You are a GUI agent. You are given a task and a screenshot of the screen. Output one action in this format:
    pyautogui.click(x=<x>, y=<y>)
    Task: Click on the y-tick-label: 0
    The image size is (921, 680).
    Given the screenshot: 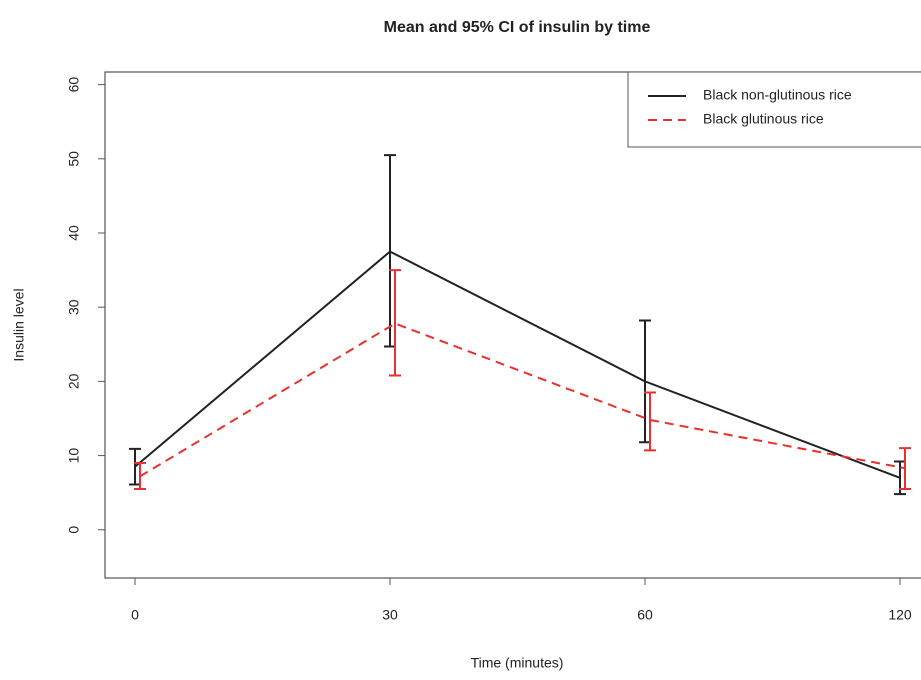 What is the action you would take?
    pyautogui.click(x=74, y=530)
    